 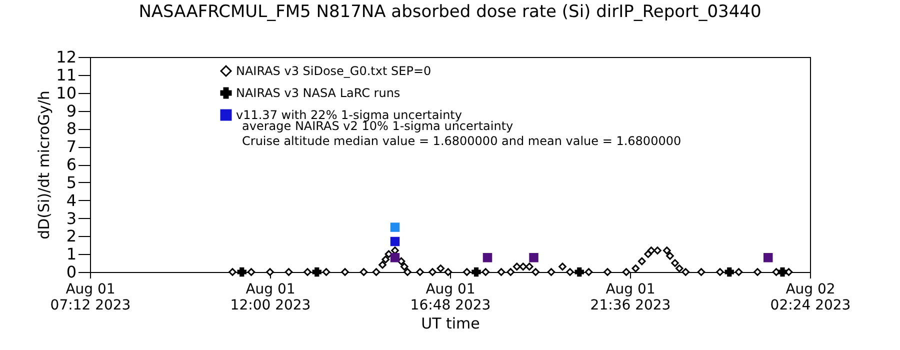 What do you see at coordinates (450, 323) in the screenshot?
I see `x-axis-title: UT time` at bounding box center [450, 323].